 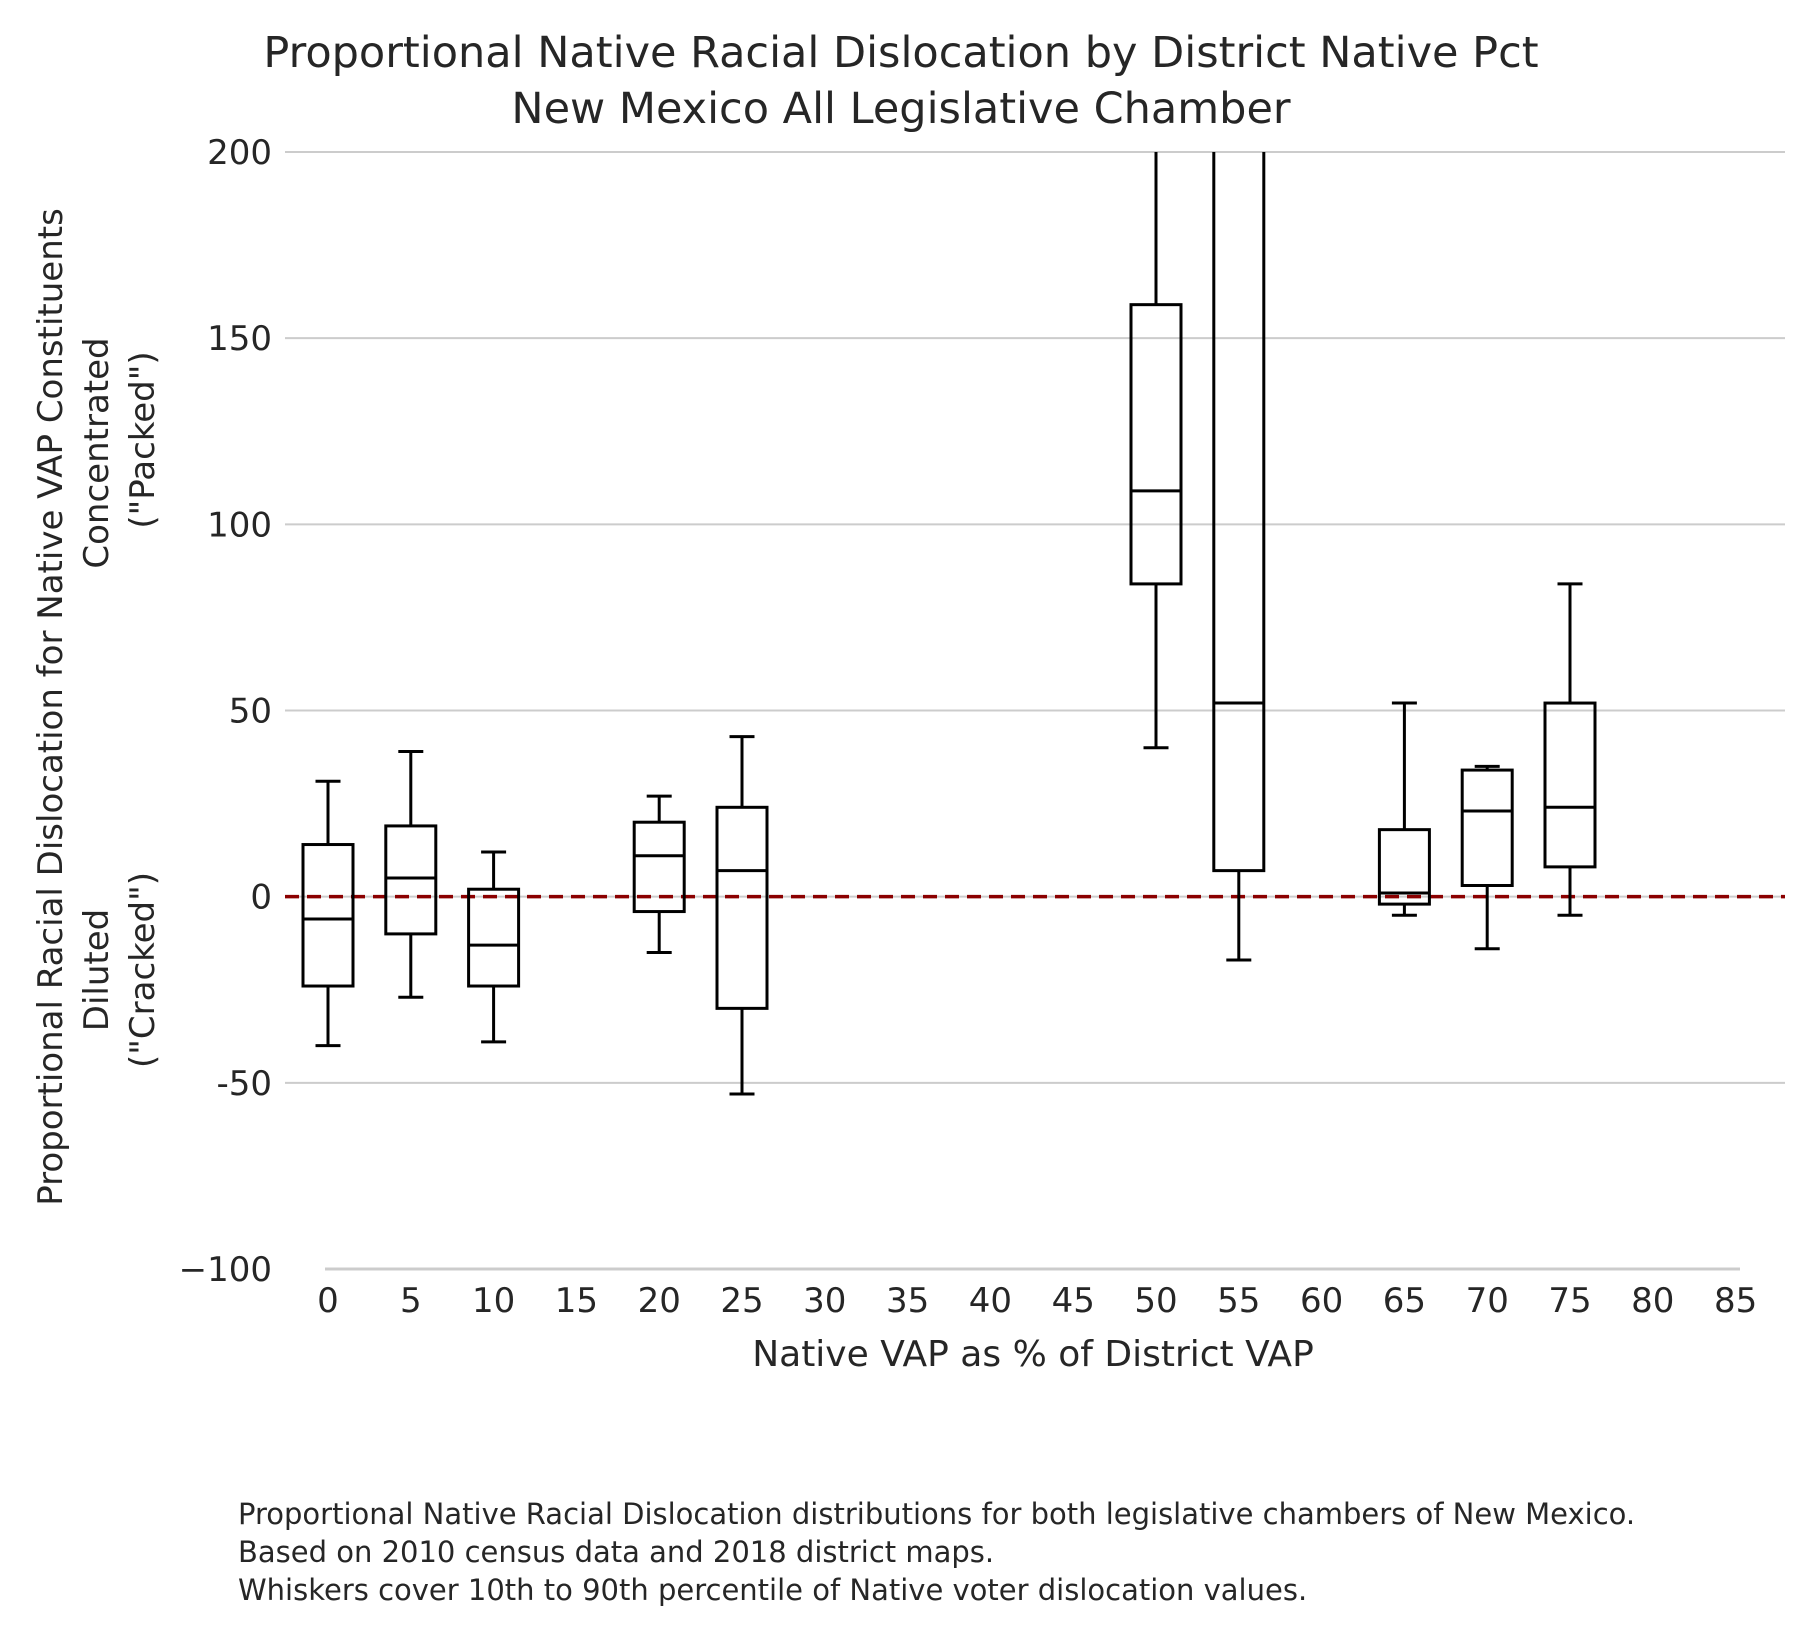 I want to click on x-axis-label: Native VAP as % of District VAP, so click(x=1033, y=1354).